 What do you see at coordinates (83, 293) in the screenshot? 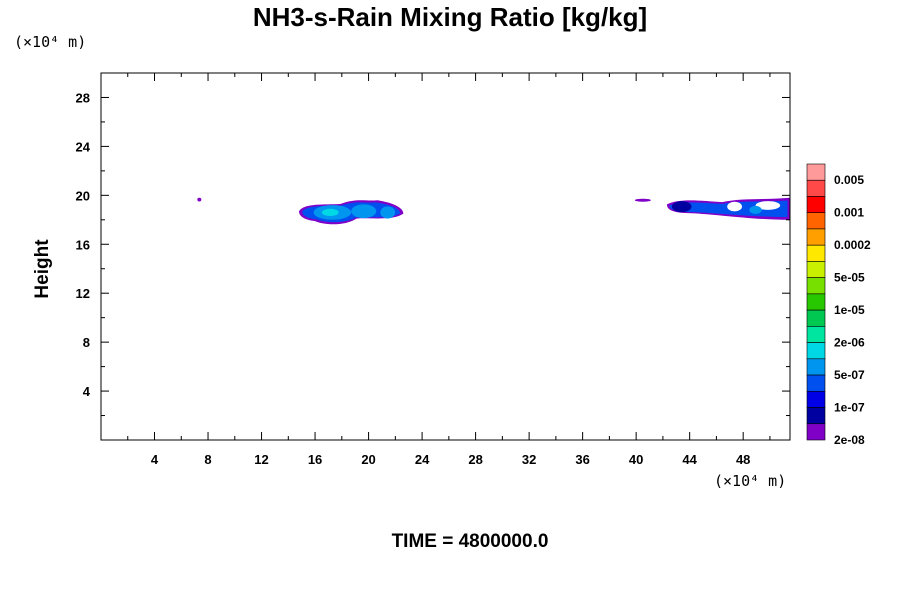
I see `y-tick-label: 12` at bounding box center [83, 293].